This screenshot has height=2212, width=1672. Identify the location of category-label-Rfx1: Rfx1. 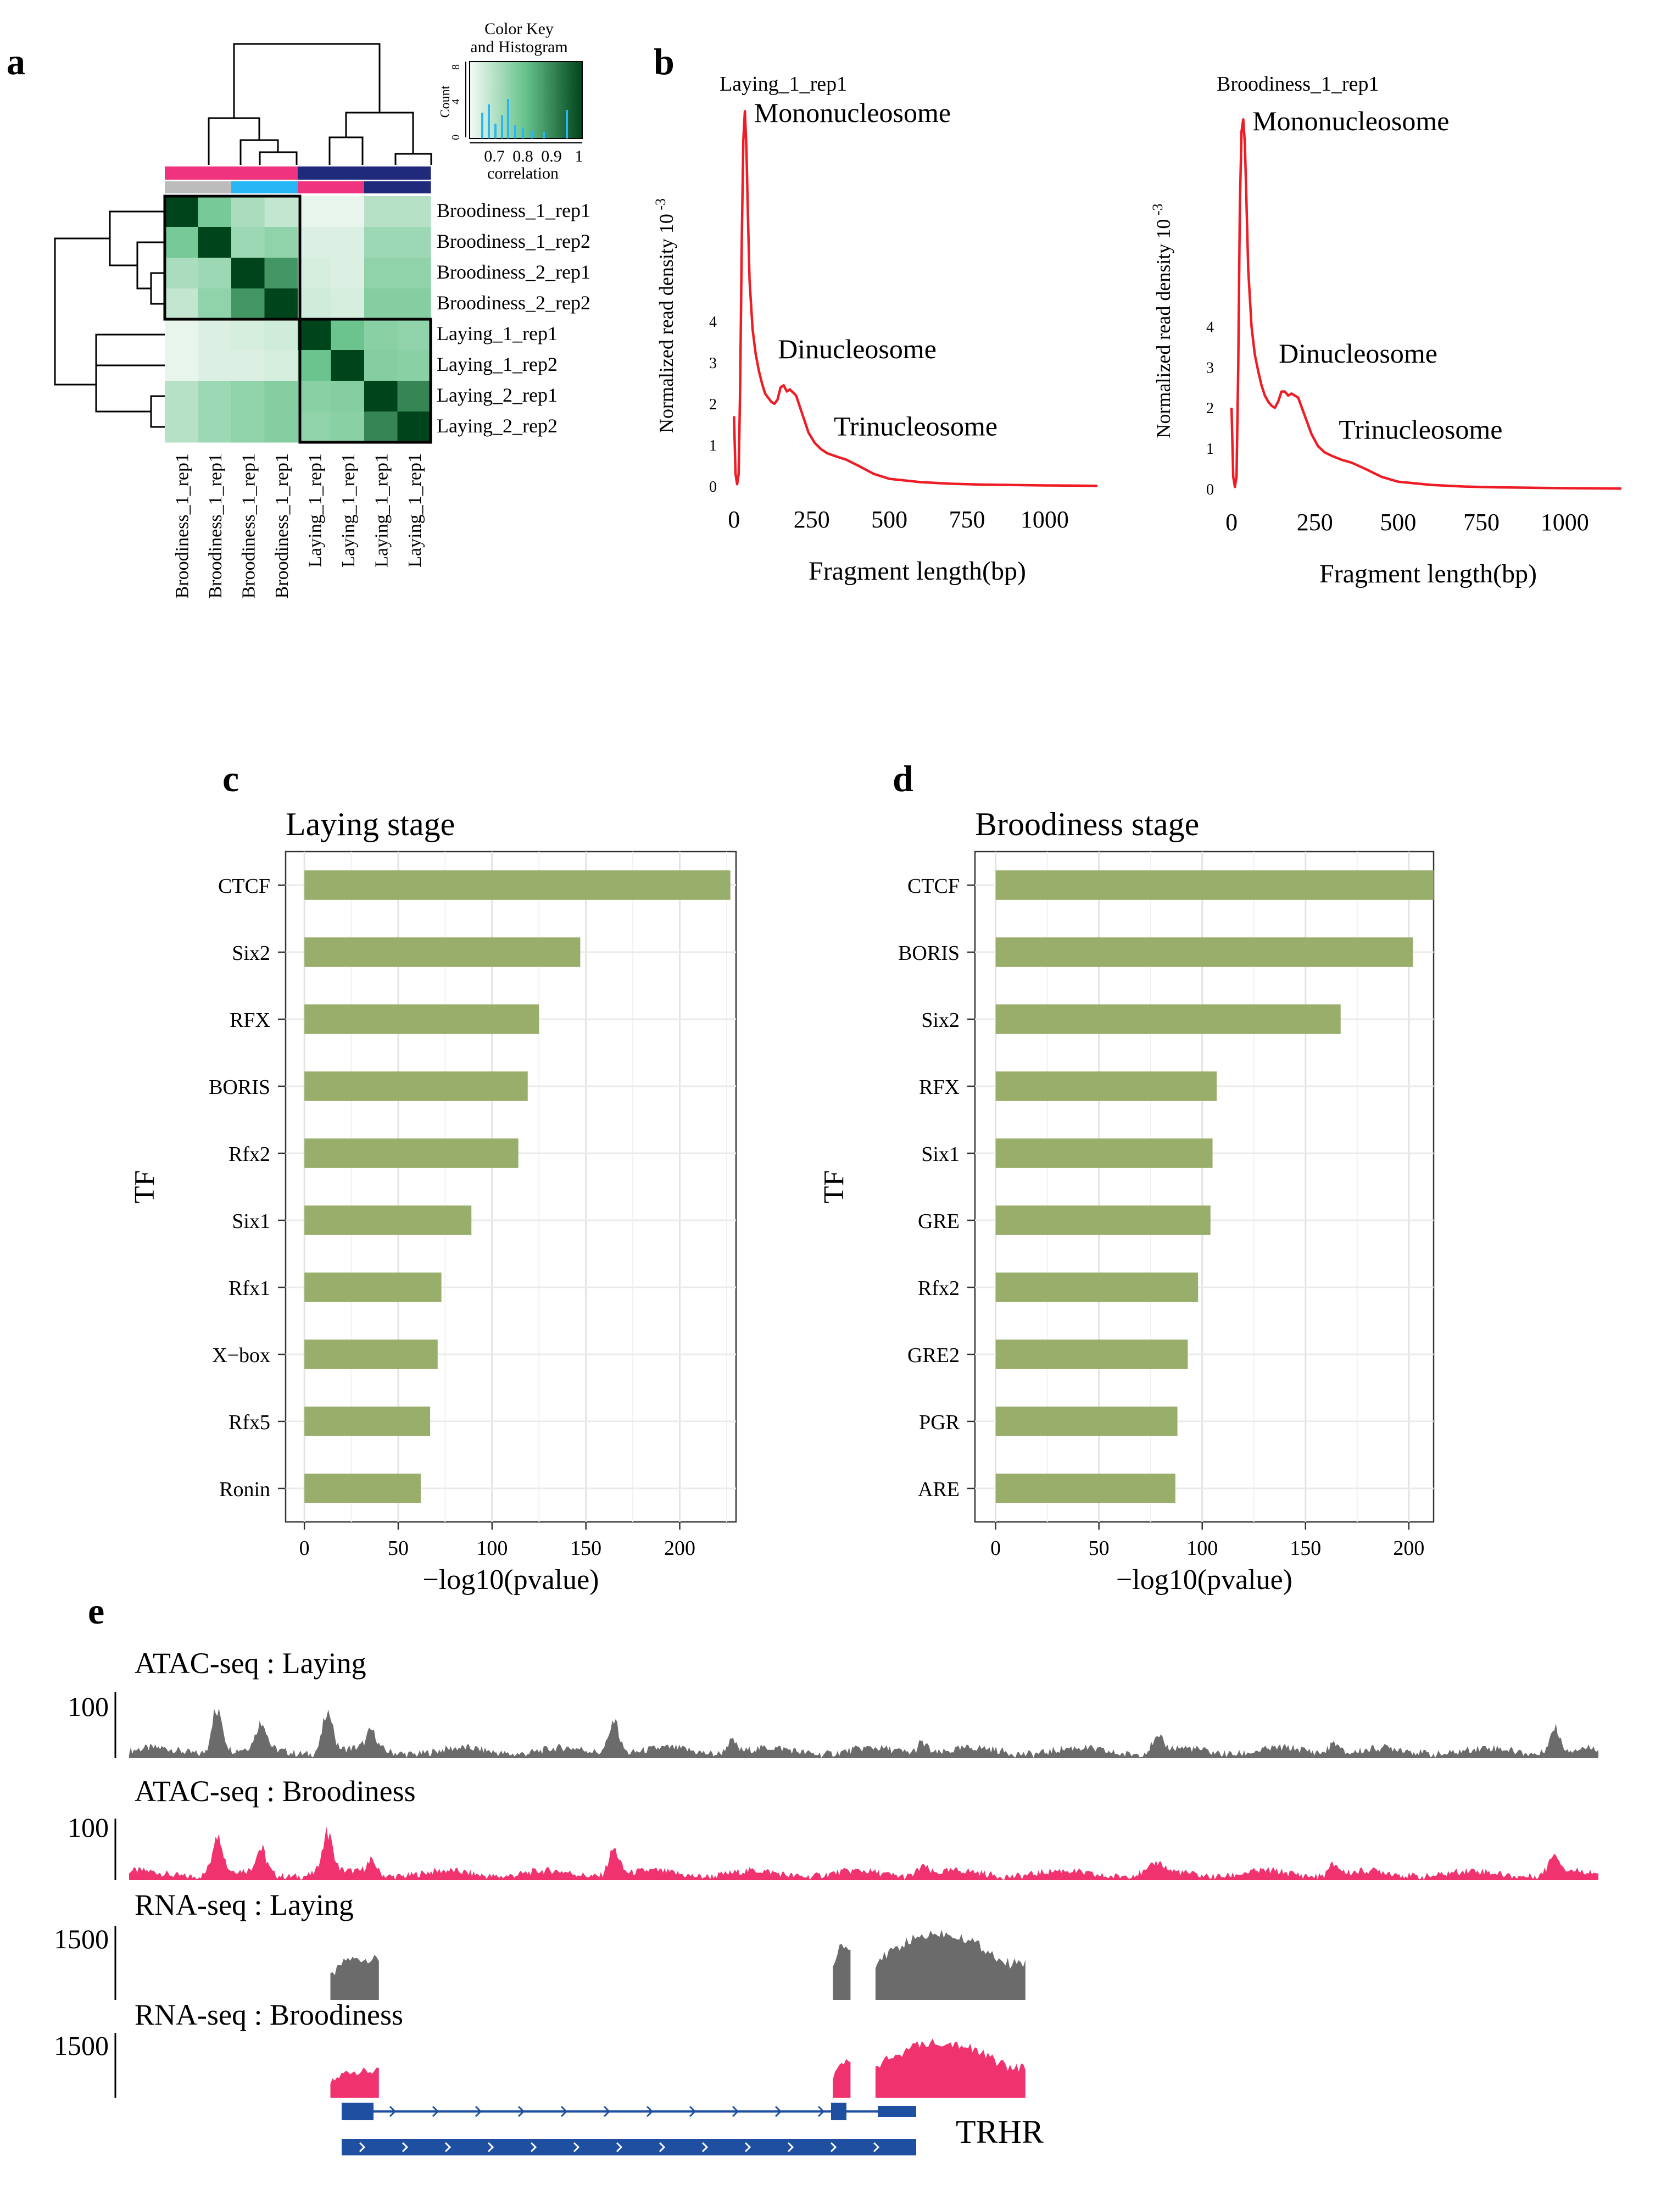
(249, 1288).